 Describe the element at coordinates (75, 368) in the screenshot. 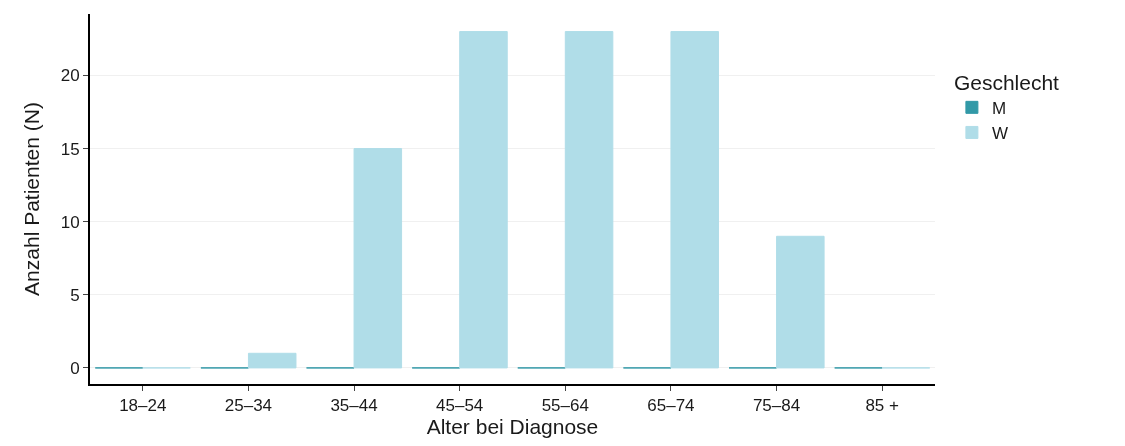

I see `y-tick-label: 0` at that location.